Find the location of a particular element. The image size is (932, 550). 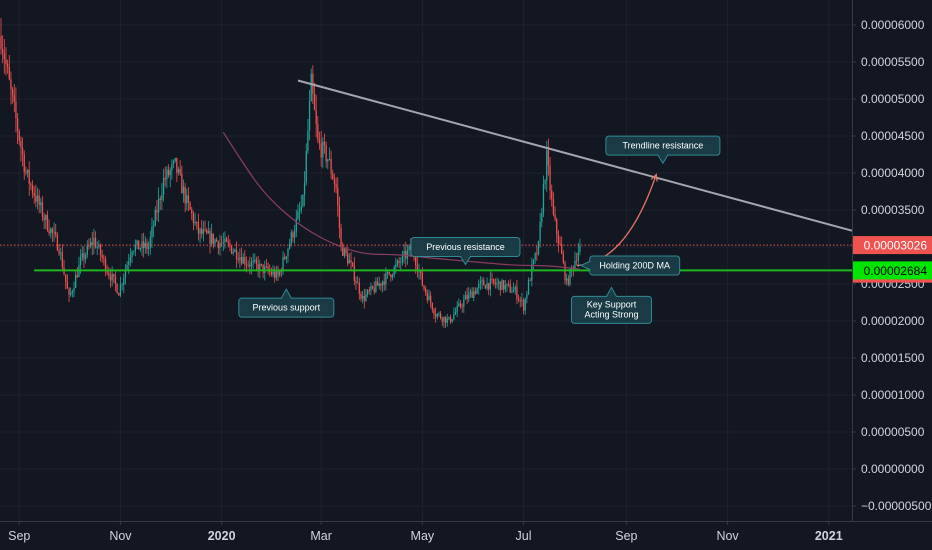

callout: Holding 200D MA is located at coordinates (630, 265).